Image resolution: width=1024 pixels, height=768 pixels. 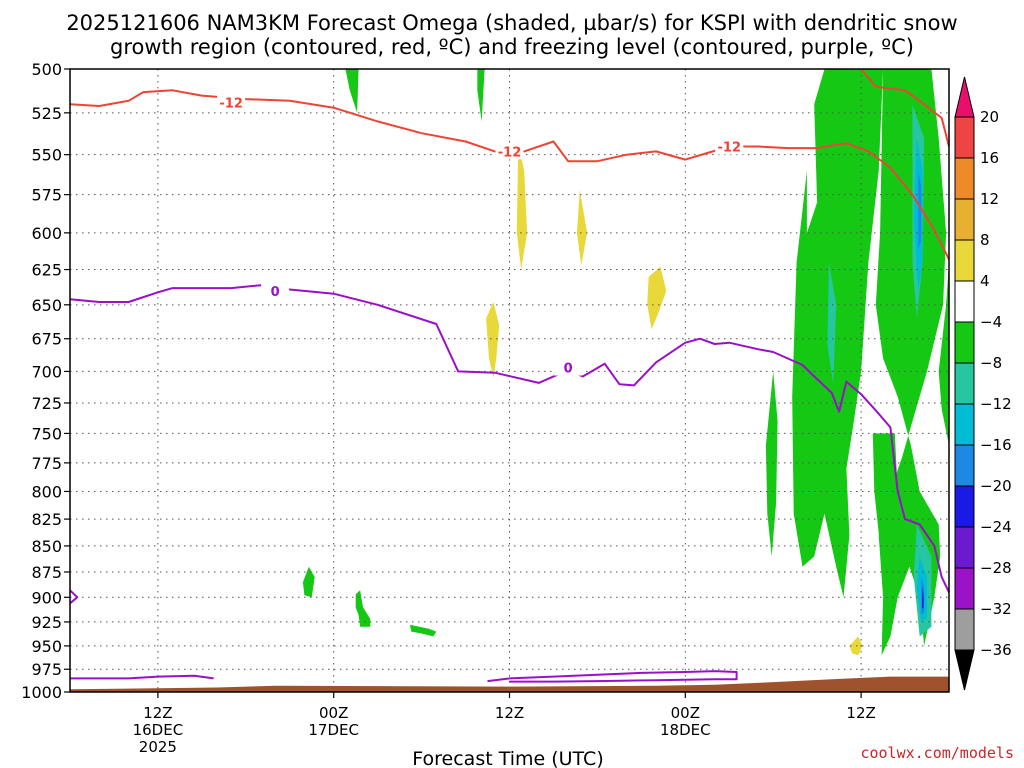 I want to click on y-tick-label: 575, so click(x=46, y=195).